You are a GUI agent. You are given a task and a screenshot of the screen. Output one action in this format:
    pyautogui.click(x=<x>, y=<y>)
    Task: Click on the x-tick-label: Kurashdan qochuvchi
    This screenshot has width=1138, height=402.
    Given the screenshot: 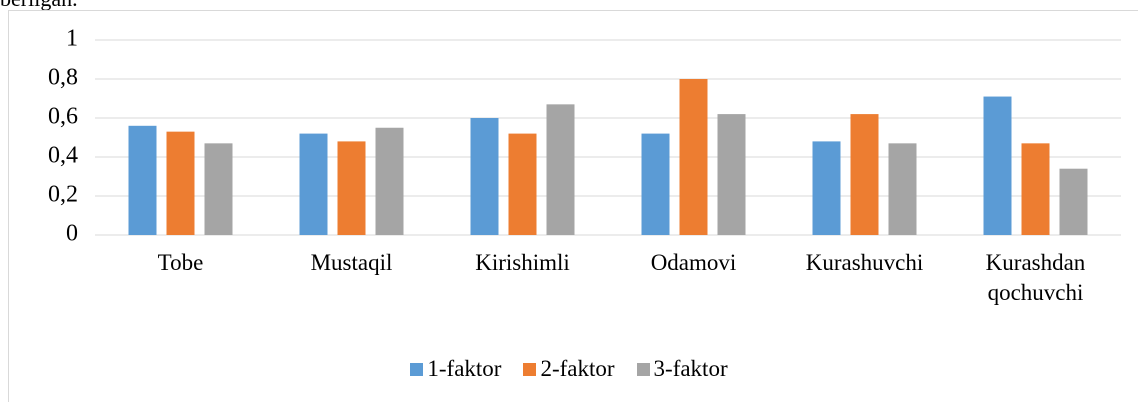 What is the action you would take?
    pyautogui.click(x=1035, y=277)
    